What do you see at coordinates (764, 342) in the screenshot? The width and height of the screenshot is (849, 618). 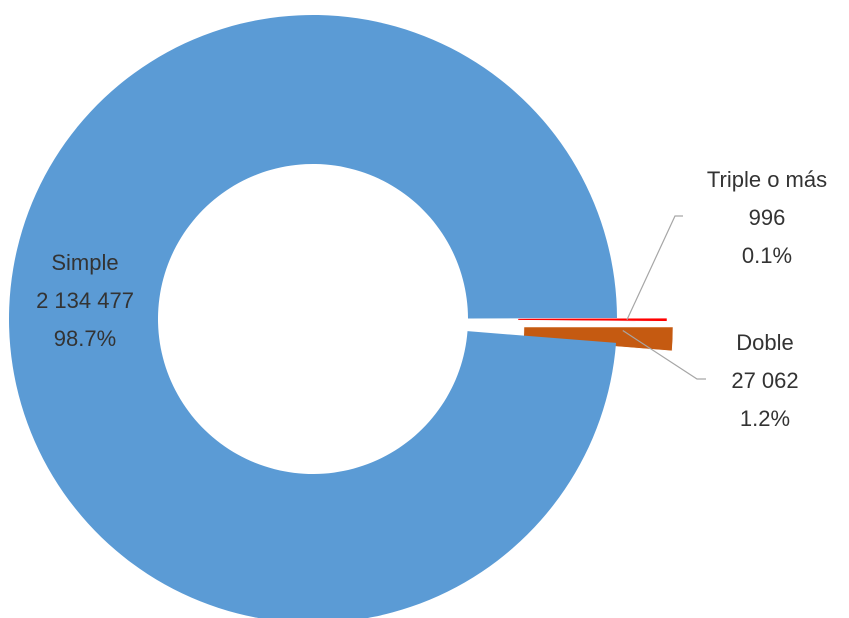 I see `label-doble-name: Doble` at bounding box center [764, 342].